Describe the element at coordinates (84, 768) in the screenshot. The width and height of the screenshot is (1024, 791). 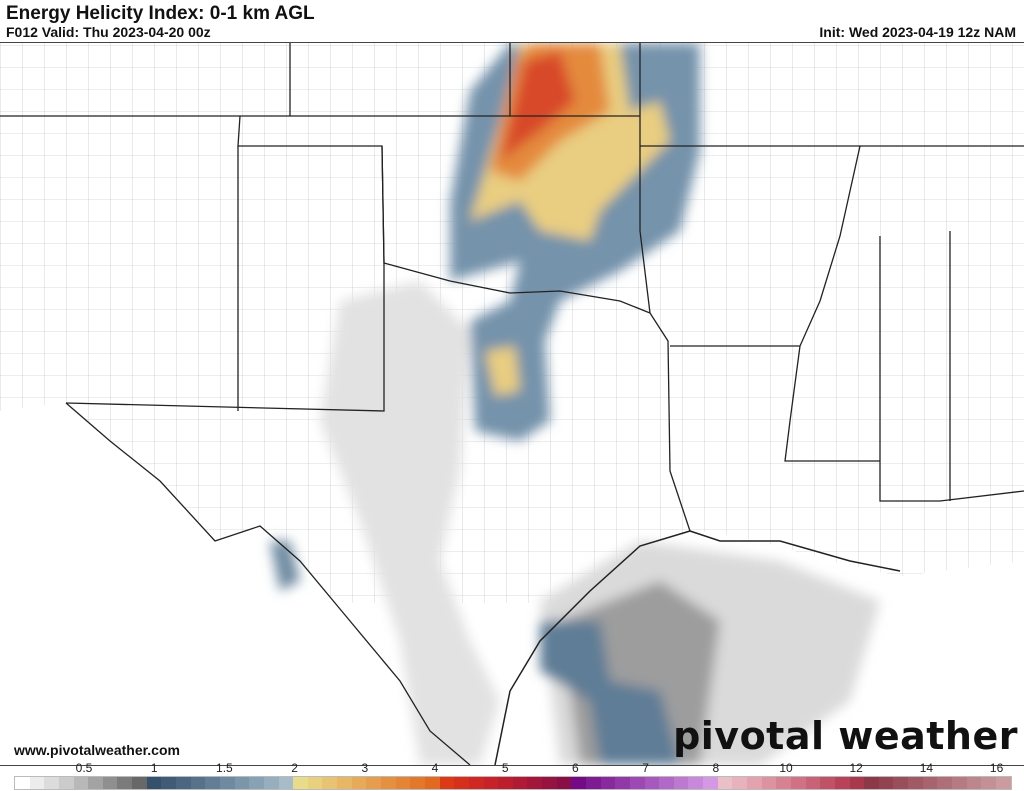
I see `colorbar-tick-label: 0.5` at that location.